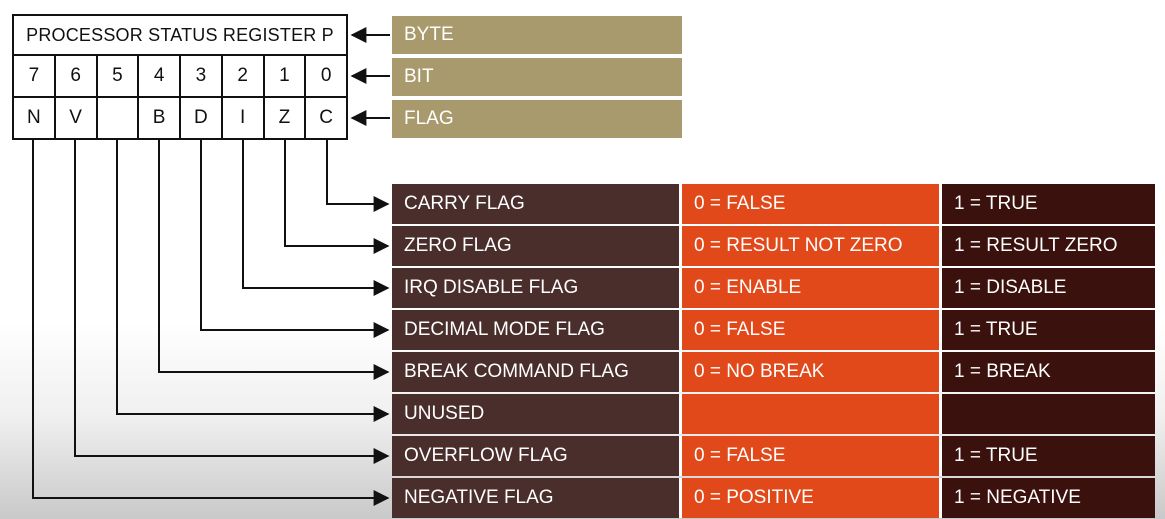 This screenshot has width=1165, height=519. What do you see at coordinates (812, 498) in the screenshot?
I see `flag-zero-value: 0 = POSITIVE` at bounding box center [812, 498].